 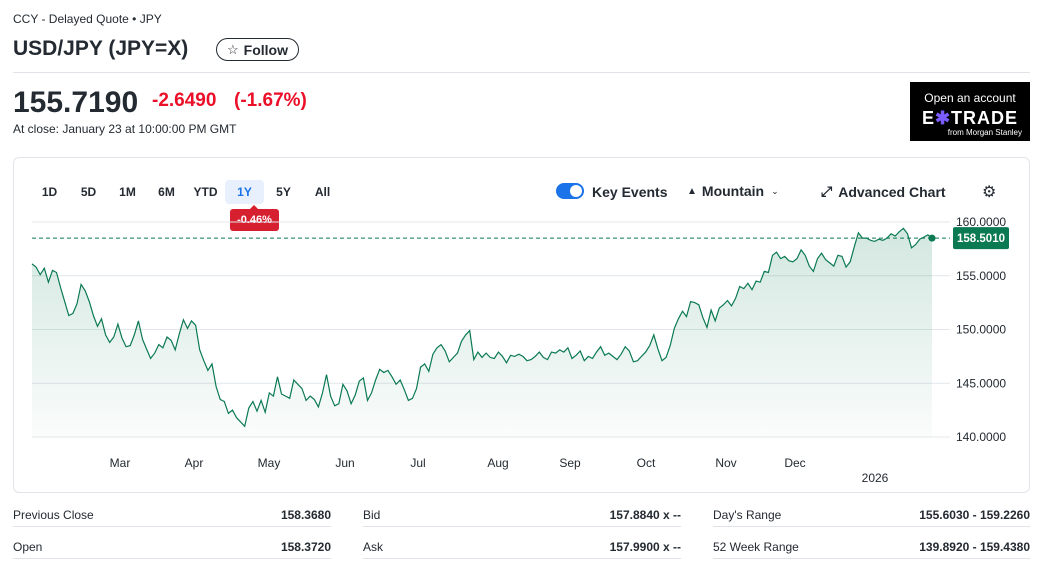 I want to click on range-6m: 6M, so click(x=166, y=192).